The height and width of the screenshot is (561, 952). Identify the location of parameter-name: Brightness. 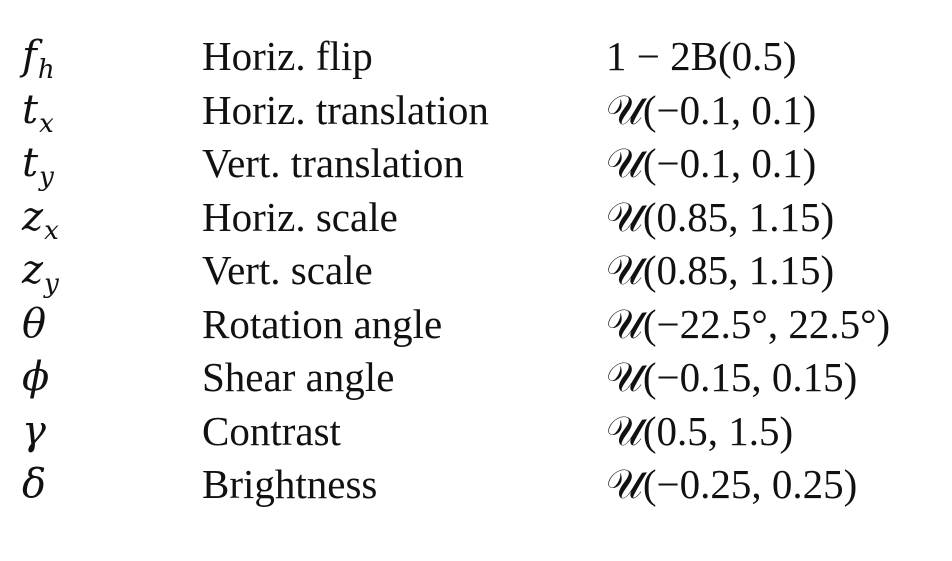
(290, 484).